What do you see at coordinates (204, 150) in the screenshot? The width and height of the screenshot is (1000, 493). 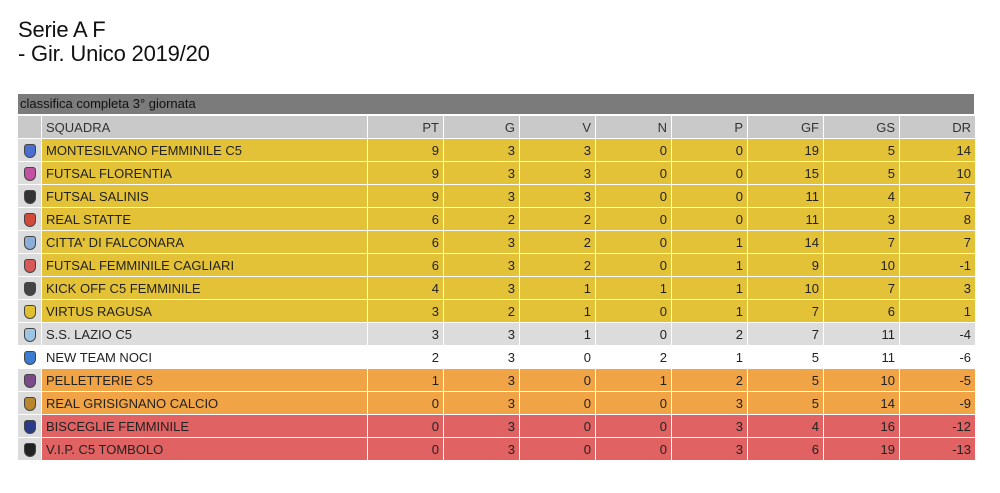 I see `team-name: MONTESILVANO FEMMINILE C5` at bounding box center [204, 150].